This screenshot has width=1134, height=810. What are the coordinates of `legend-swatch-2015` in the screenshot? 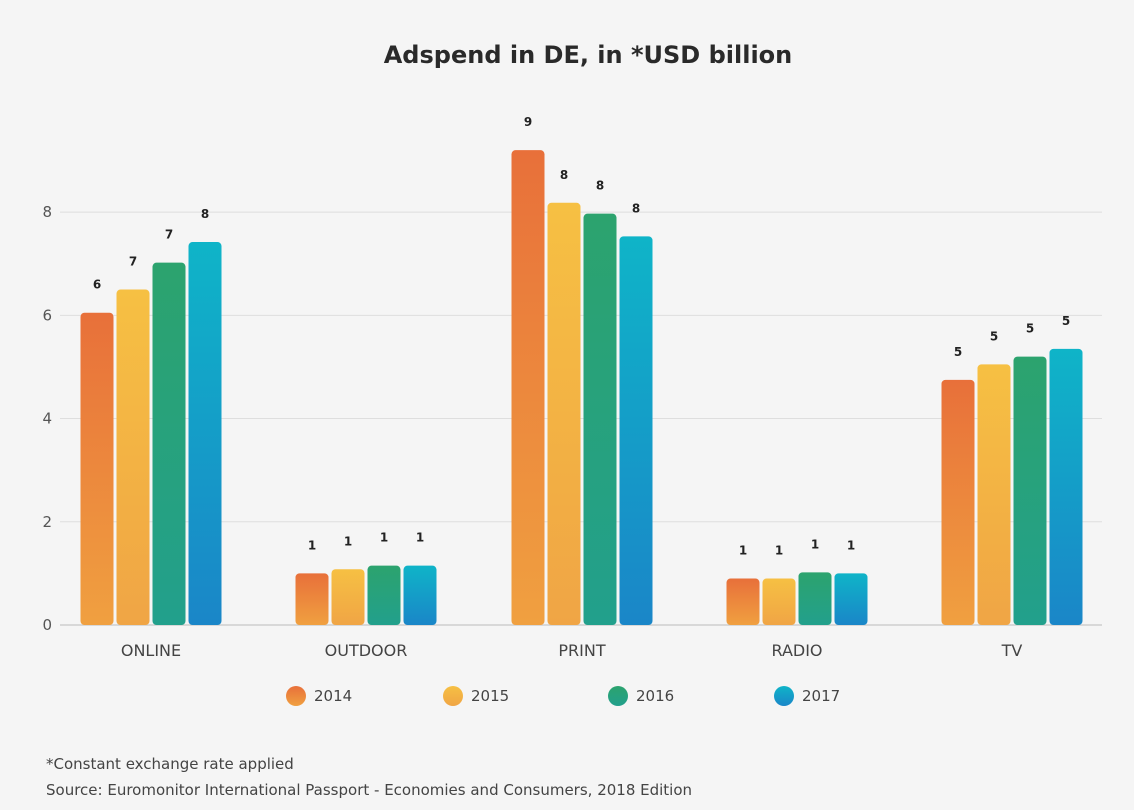 It's located at (453, 696).